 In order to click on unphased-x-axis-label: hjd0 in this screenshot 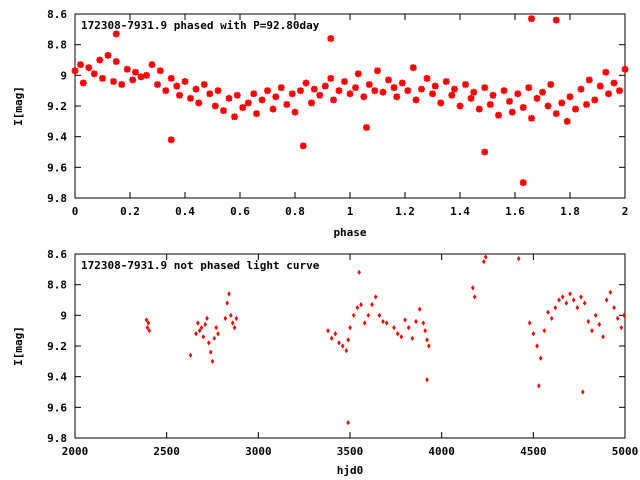, I will do `click(350, 470)`.